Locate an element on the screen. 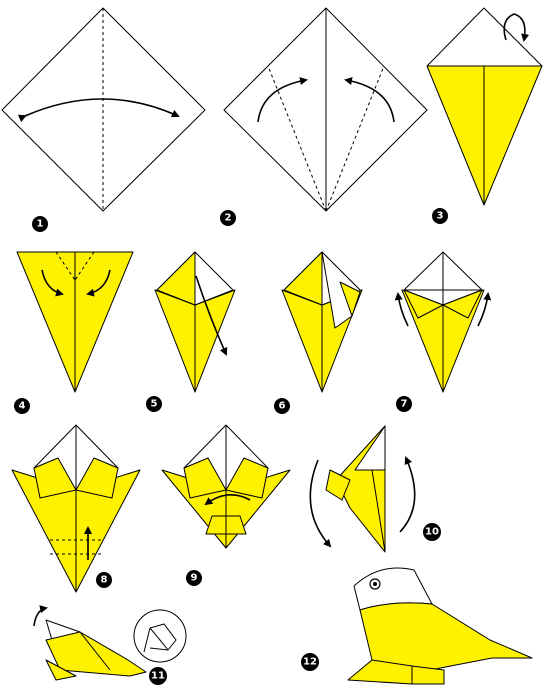 The width and height of the screenshot is (547, 698). svg-text: 10 is located at coordinates (432, 532).